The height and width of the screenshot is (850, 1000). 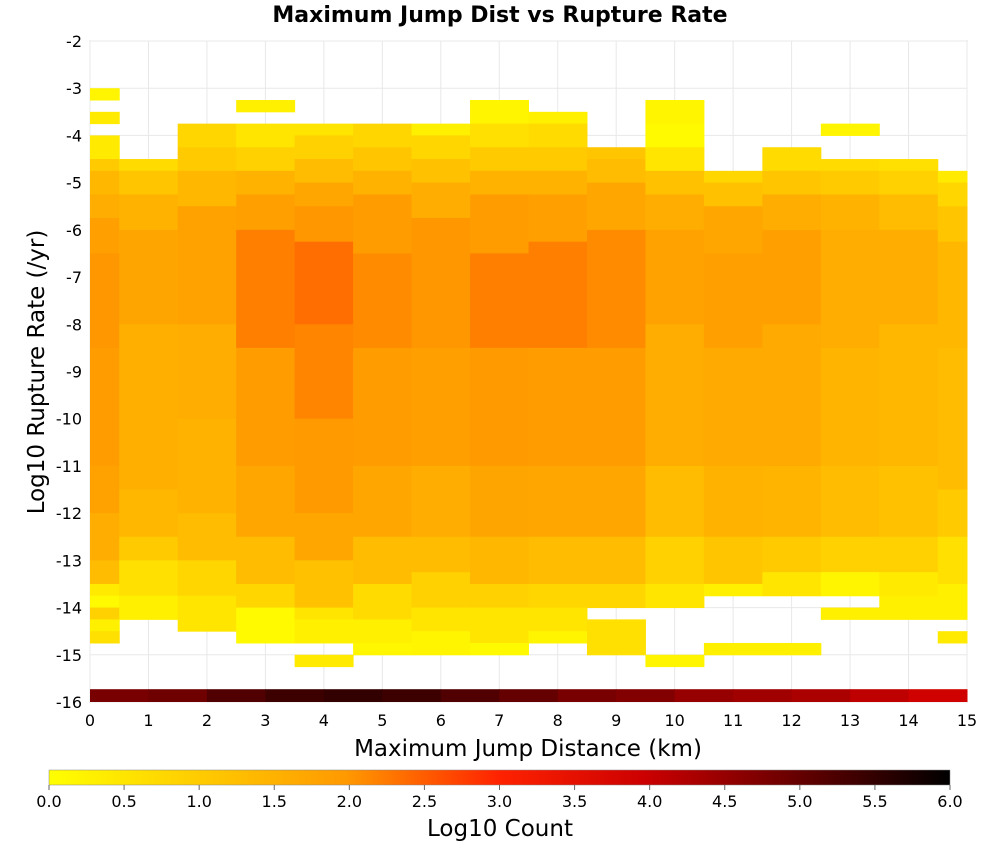 I want to click on colorbar-tick-label: 0.0, so click(x=48, y=801).